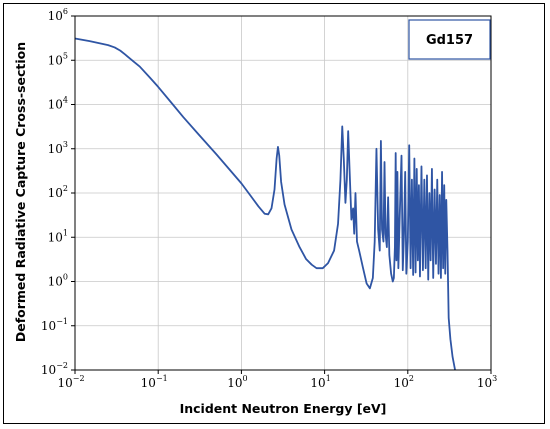 The height and width of the screenshot is (429, 550). I want to click on x-tick-label: 10⁻¹, so click(154, 382).